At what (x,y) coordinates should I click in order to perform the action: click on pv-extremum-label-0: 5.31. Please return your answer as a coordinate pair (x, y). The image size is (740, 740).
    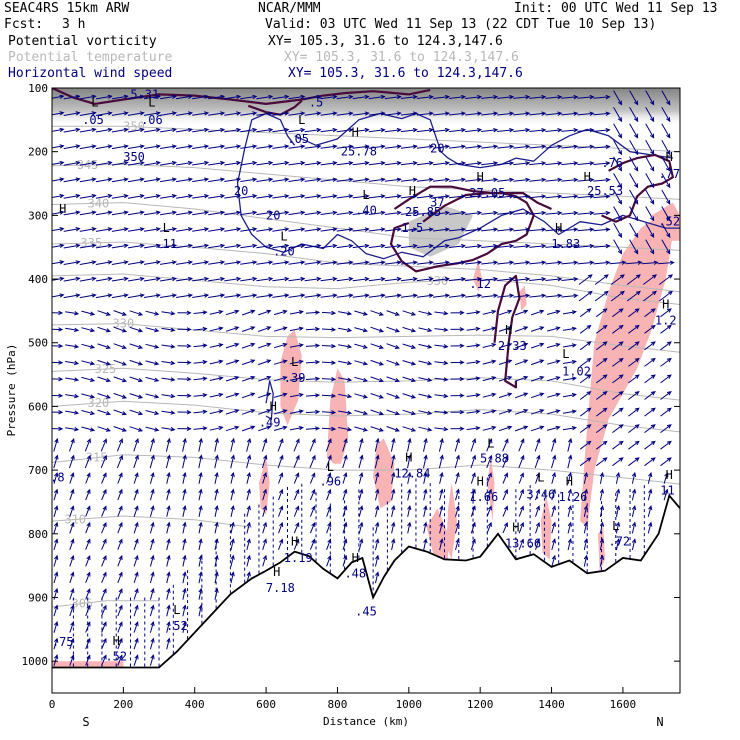
    Looking at the image, I should click on (144, 94).